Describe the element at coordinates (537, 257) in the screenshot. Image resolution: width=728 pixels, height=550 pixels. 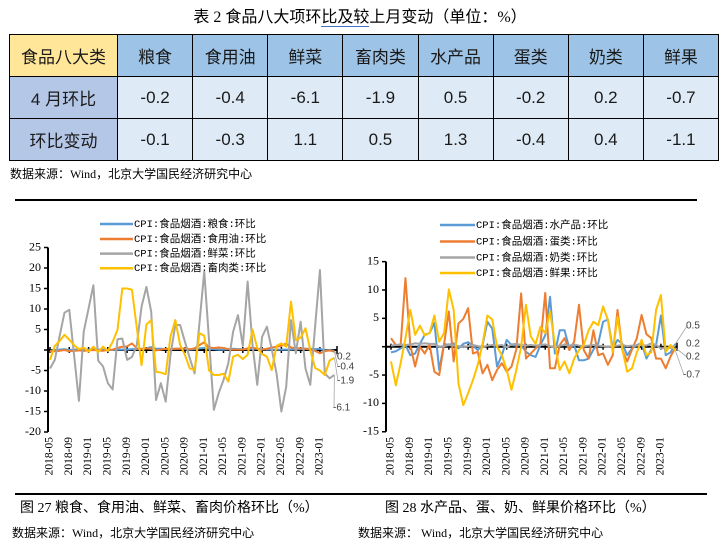
I see `legend-label: CPI:食品烟酒:奶类:环比` at that location.